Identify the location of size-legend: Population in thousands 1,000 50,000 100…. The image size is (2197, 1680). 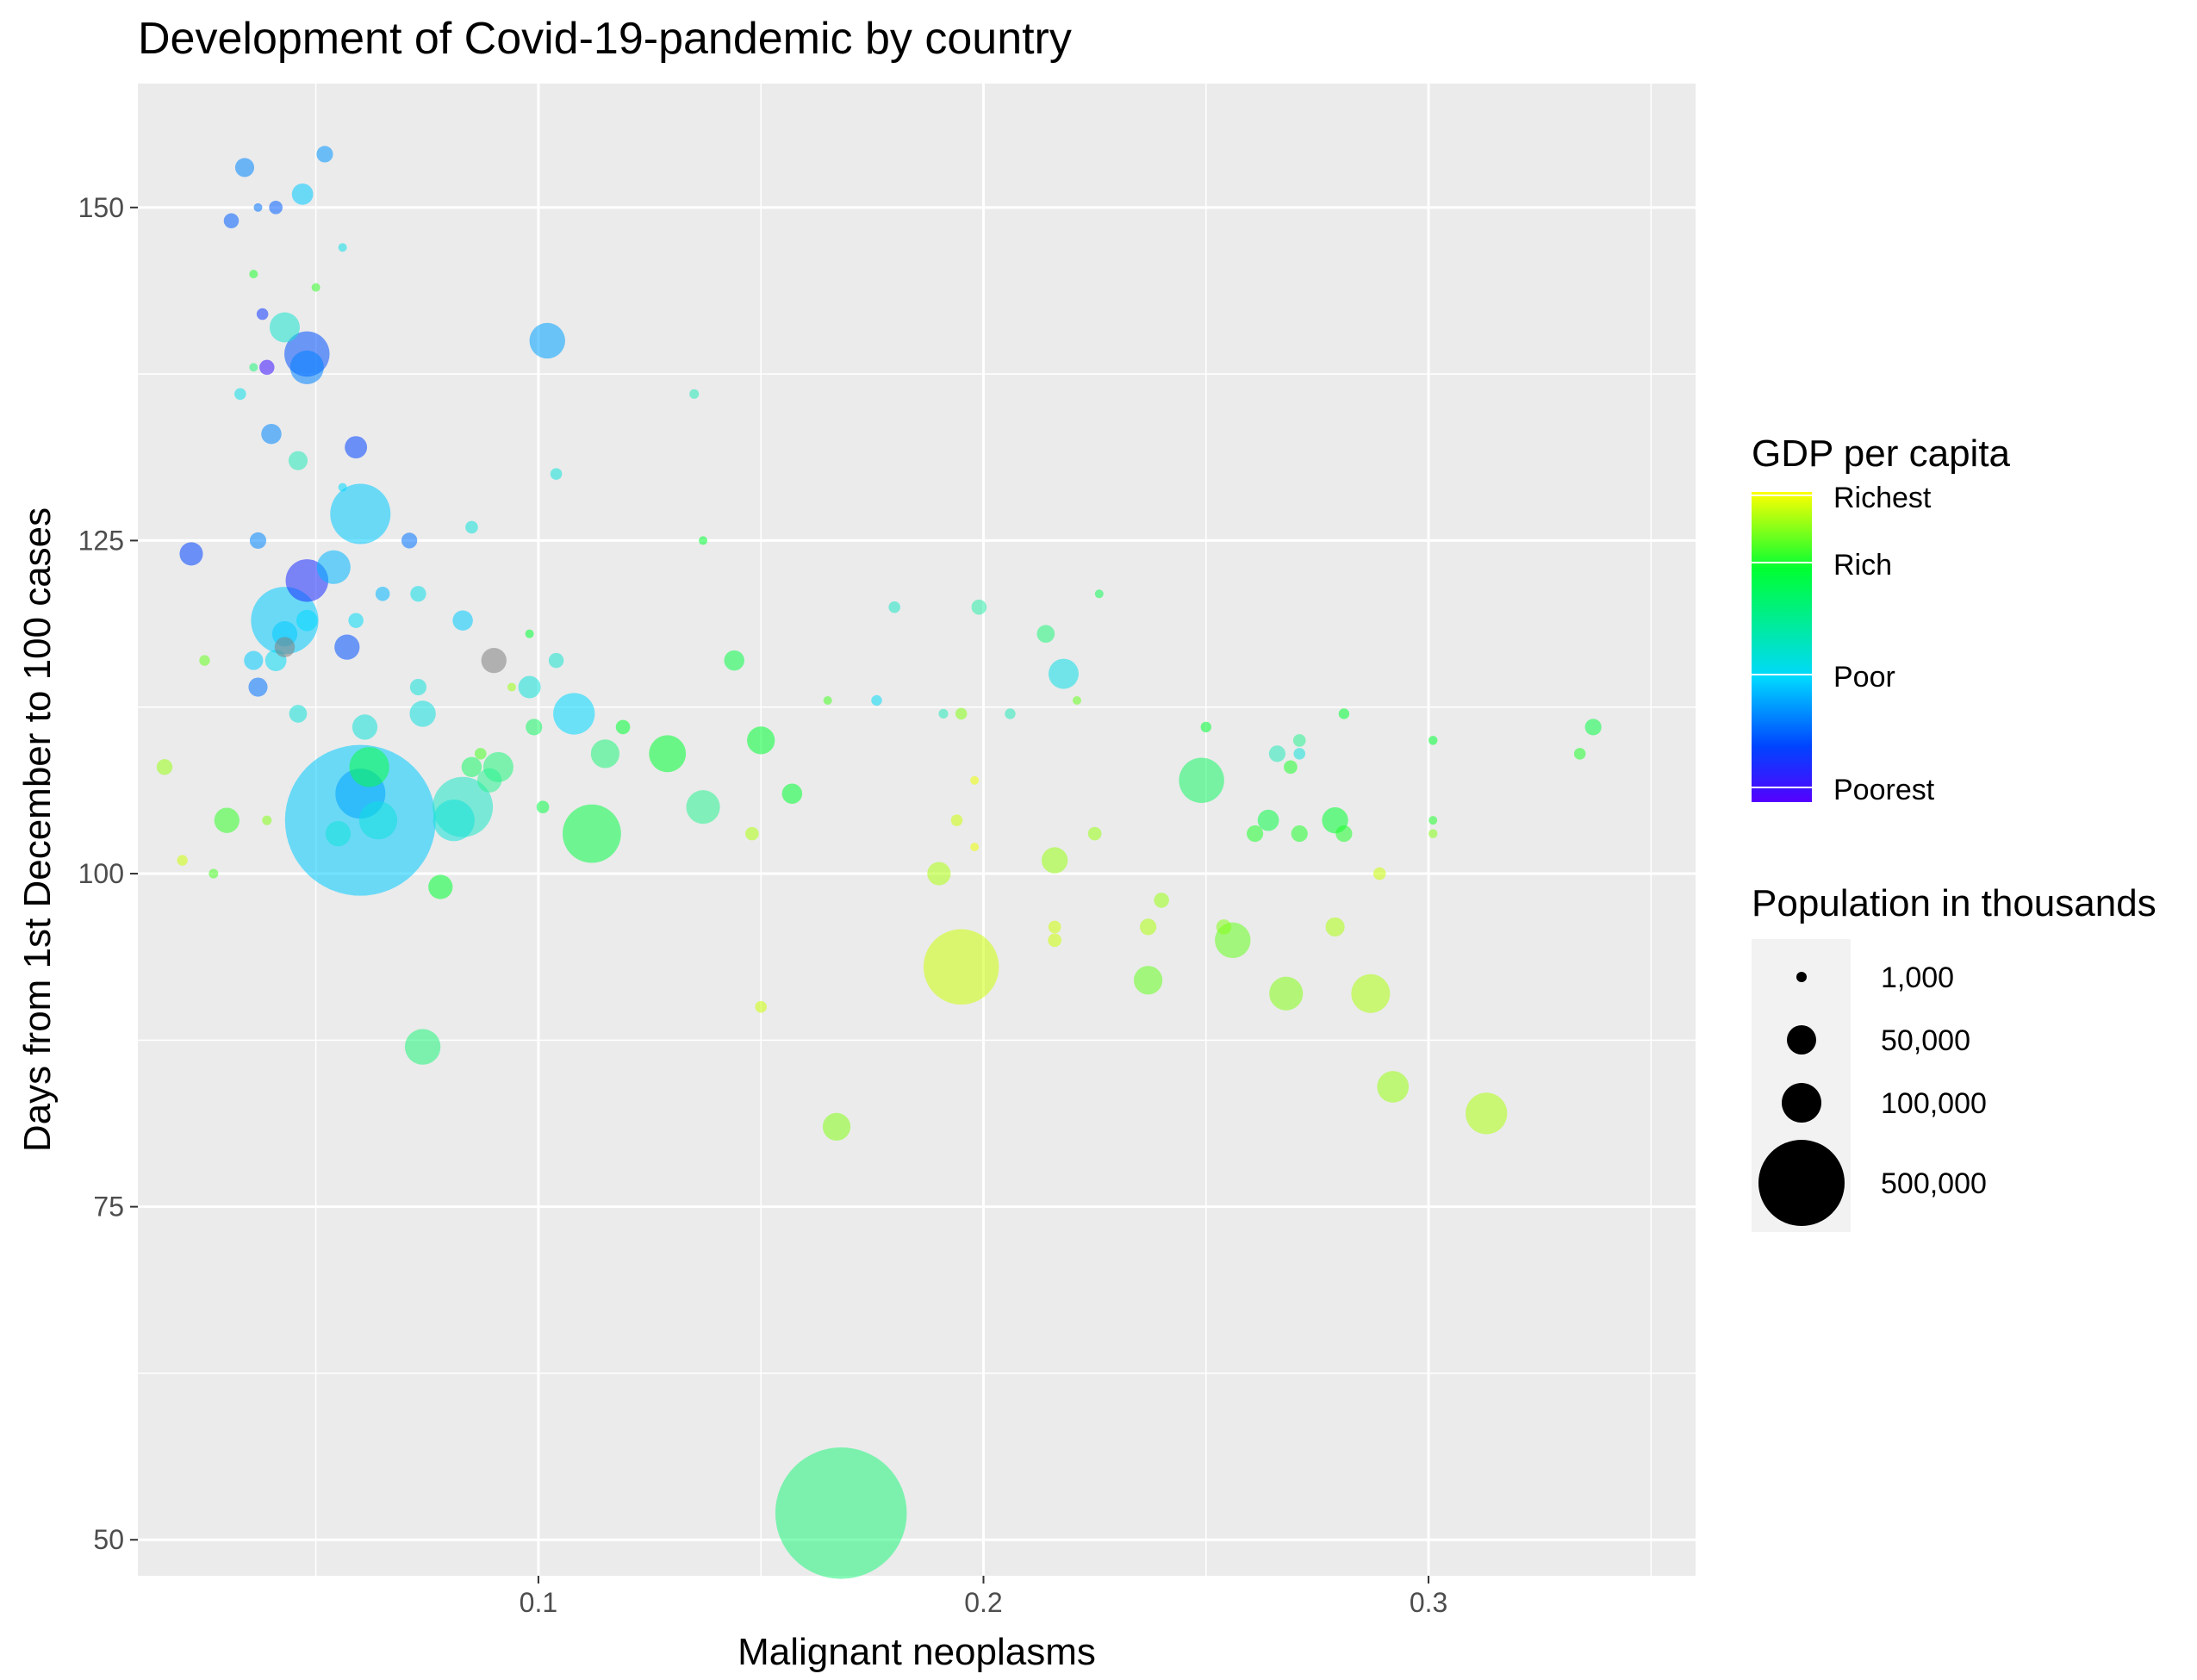
(1955, 1057).